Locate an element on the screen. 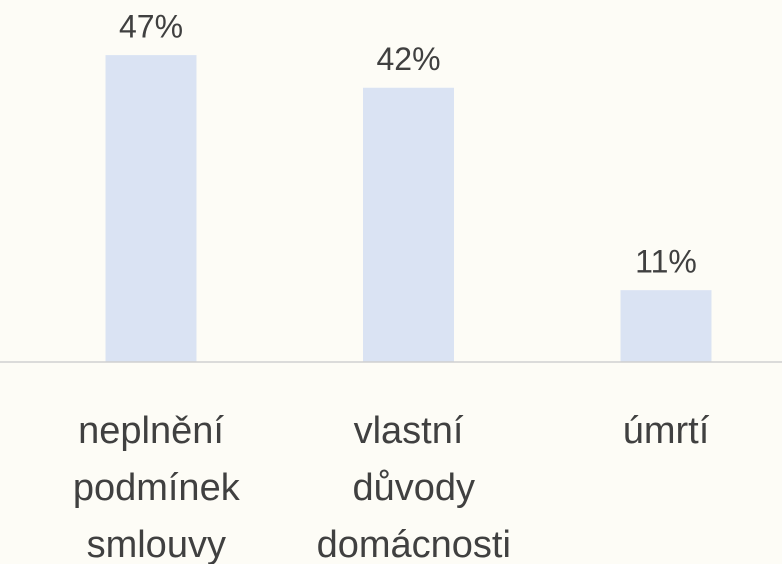  data-label: 47% is located at coordinates (151, 27).